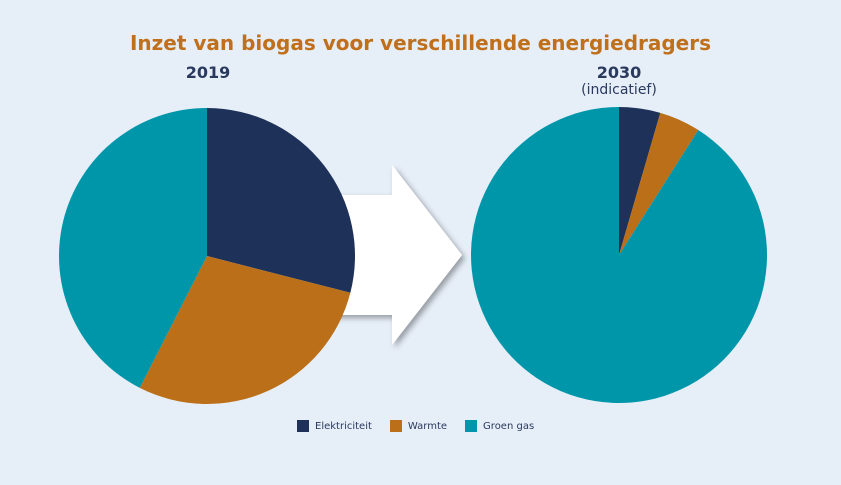 This screenshot has width=841, height=485. I want to click on legend-item-elektriciteit: Elektriciteit, so click(334, 426).